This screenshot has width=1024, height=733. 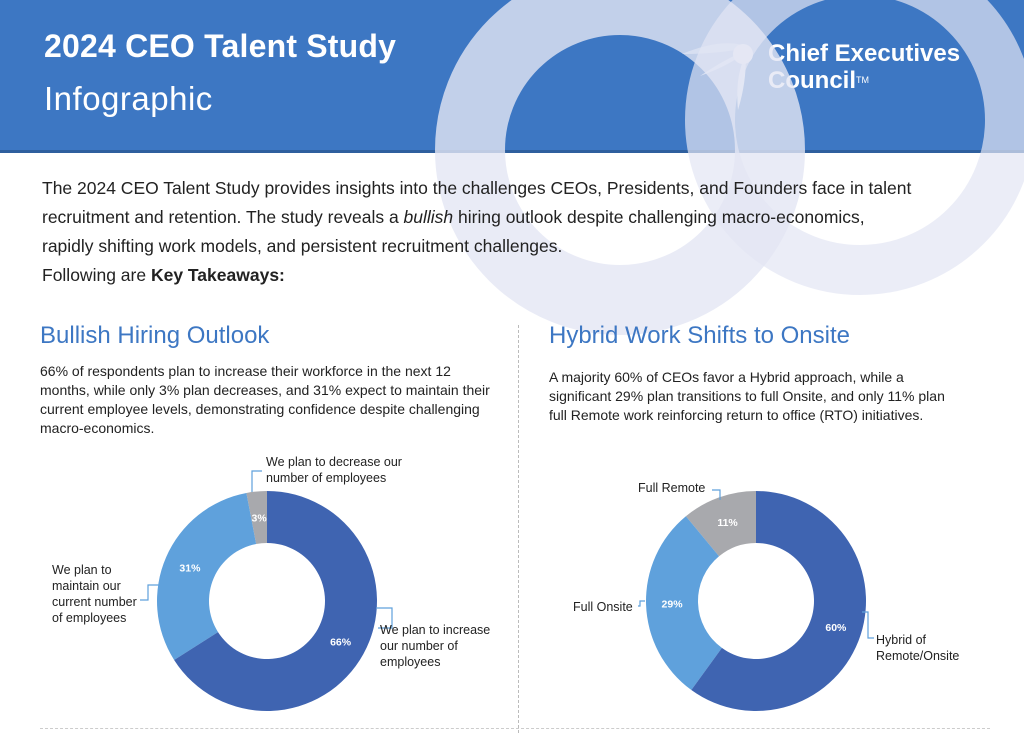 I want to click on leader-line-hybrid, so click(x=868, y=625).